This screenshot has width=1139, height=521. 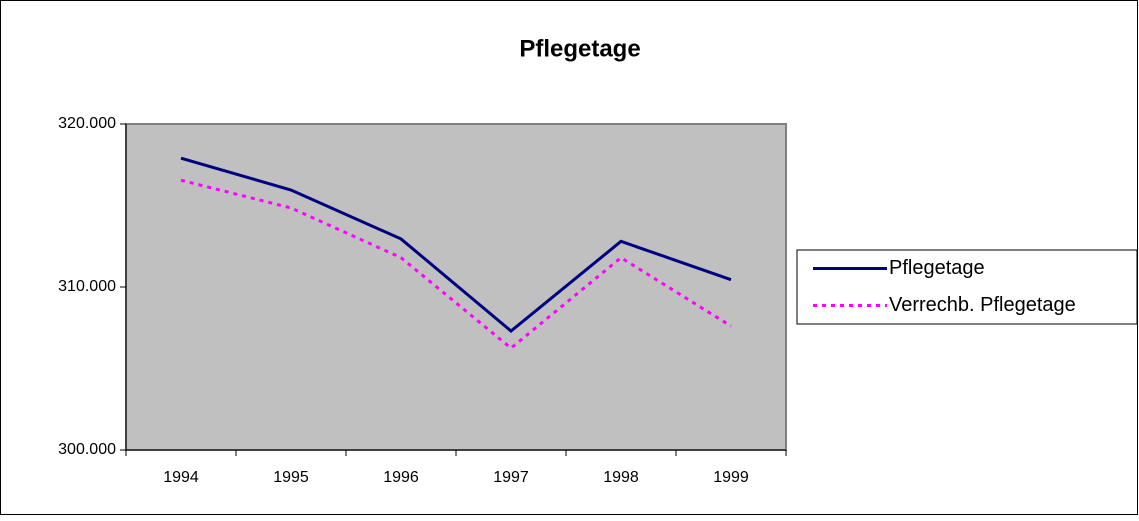 I want to click on y-tick-label: 300.000, so click(x=87, y=449).